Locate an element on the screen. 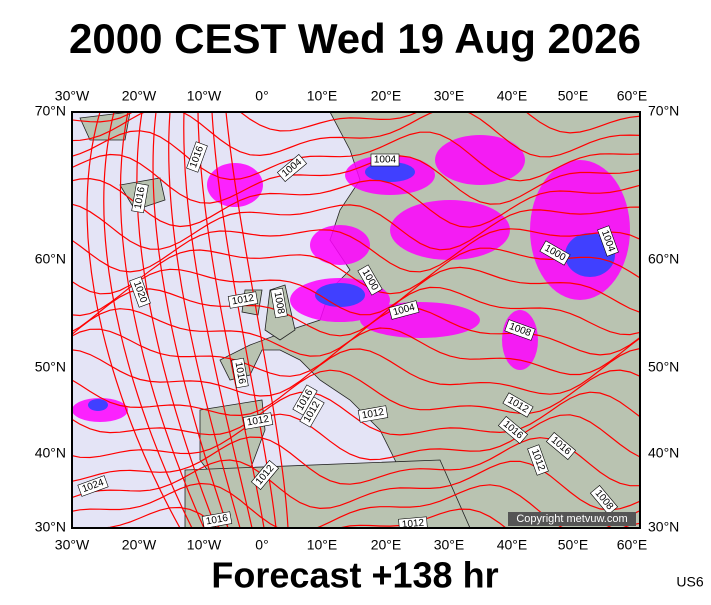  isobar-label: 1008 is located at coordinates (279, 303).